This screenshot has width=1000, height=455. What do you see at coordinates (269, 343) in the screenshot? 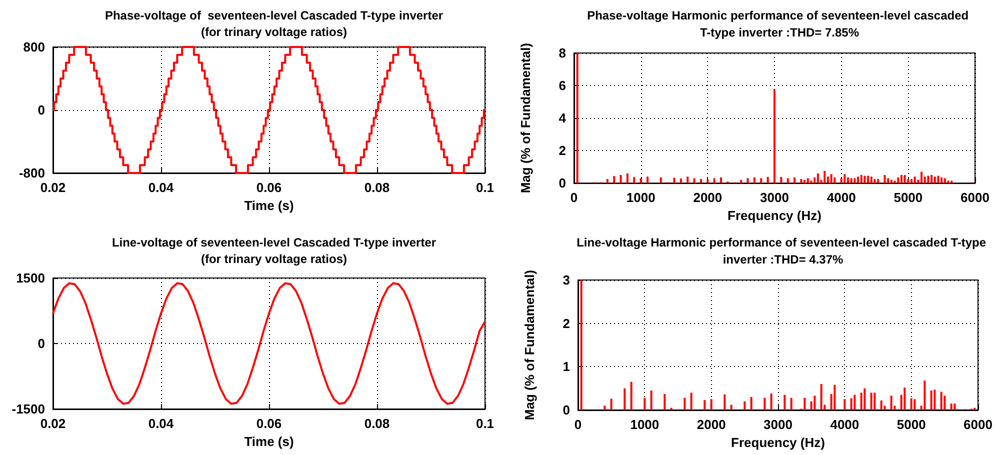
I see `line-series` at bounding box center [269, 343].